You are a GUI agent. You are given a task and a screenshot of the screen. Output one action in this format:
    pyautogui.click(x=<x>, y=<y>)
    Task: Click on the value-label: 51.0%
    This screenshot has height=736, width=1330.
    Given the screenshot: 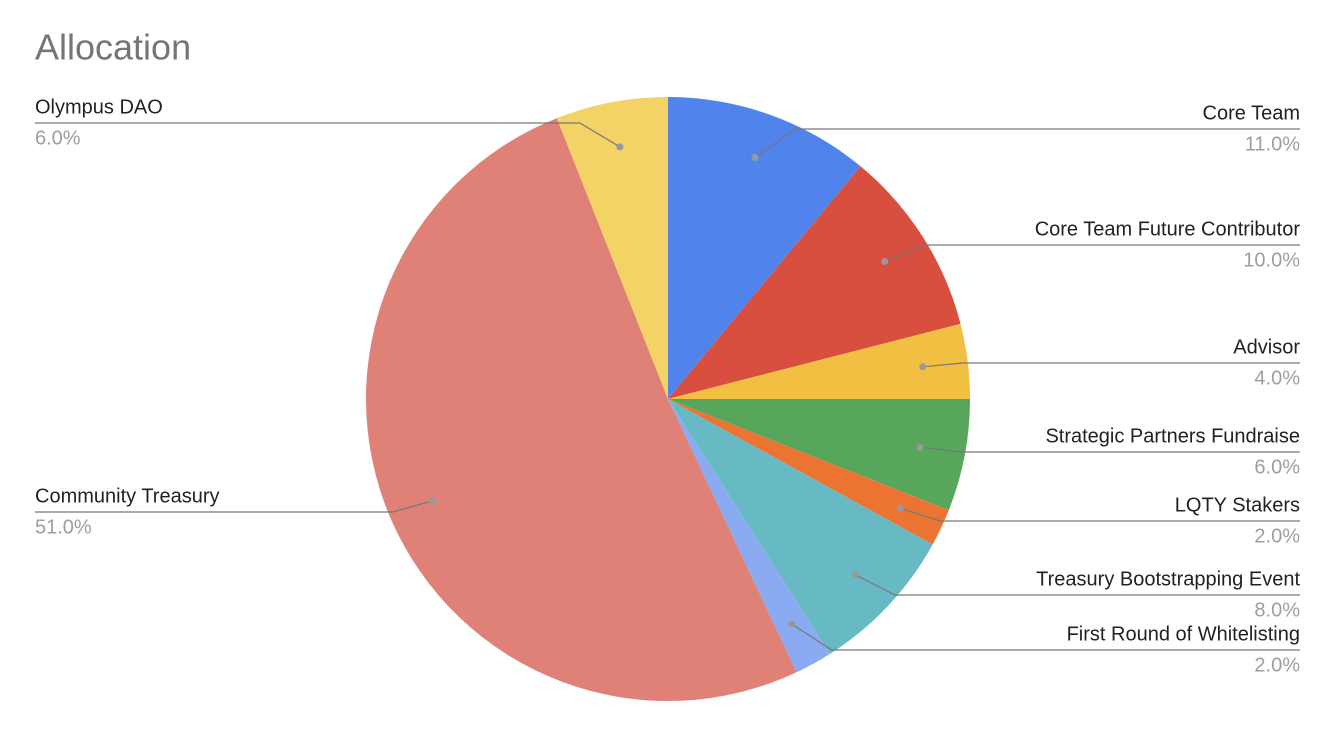 What is the action you would take?
    pyautogui.click(x=63, y=527)
    